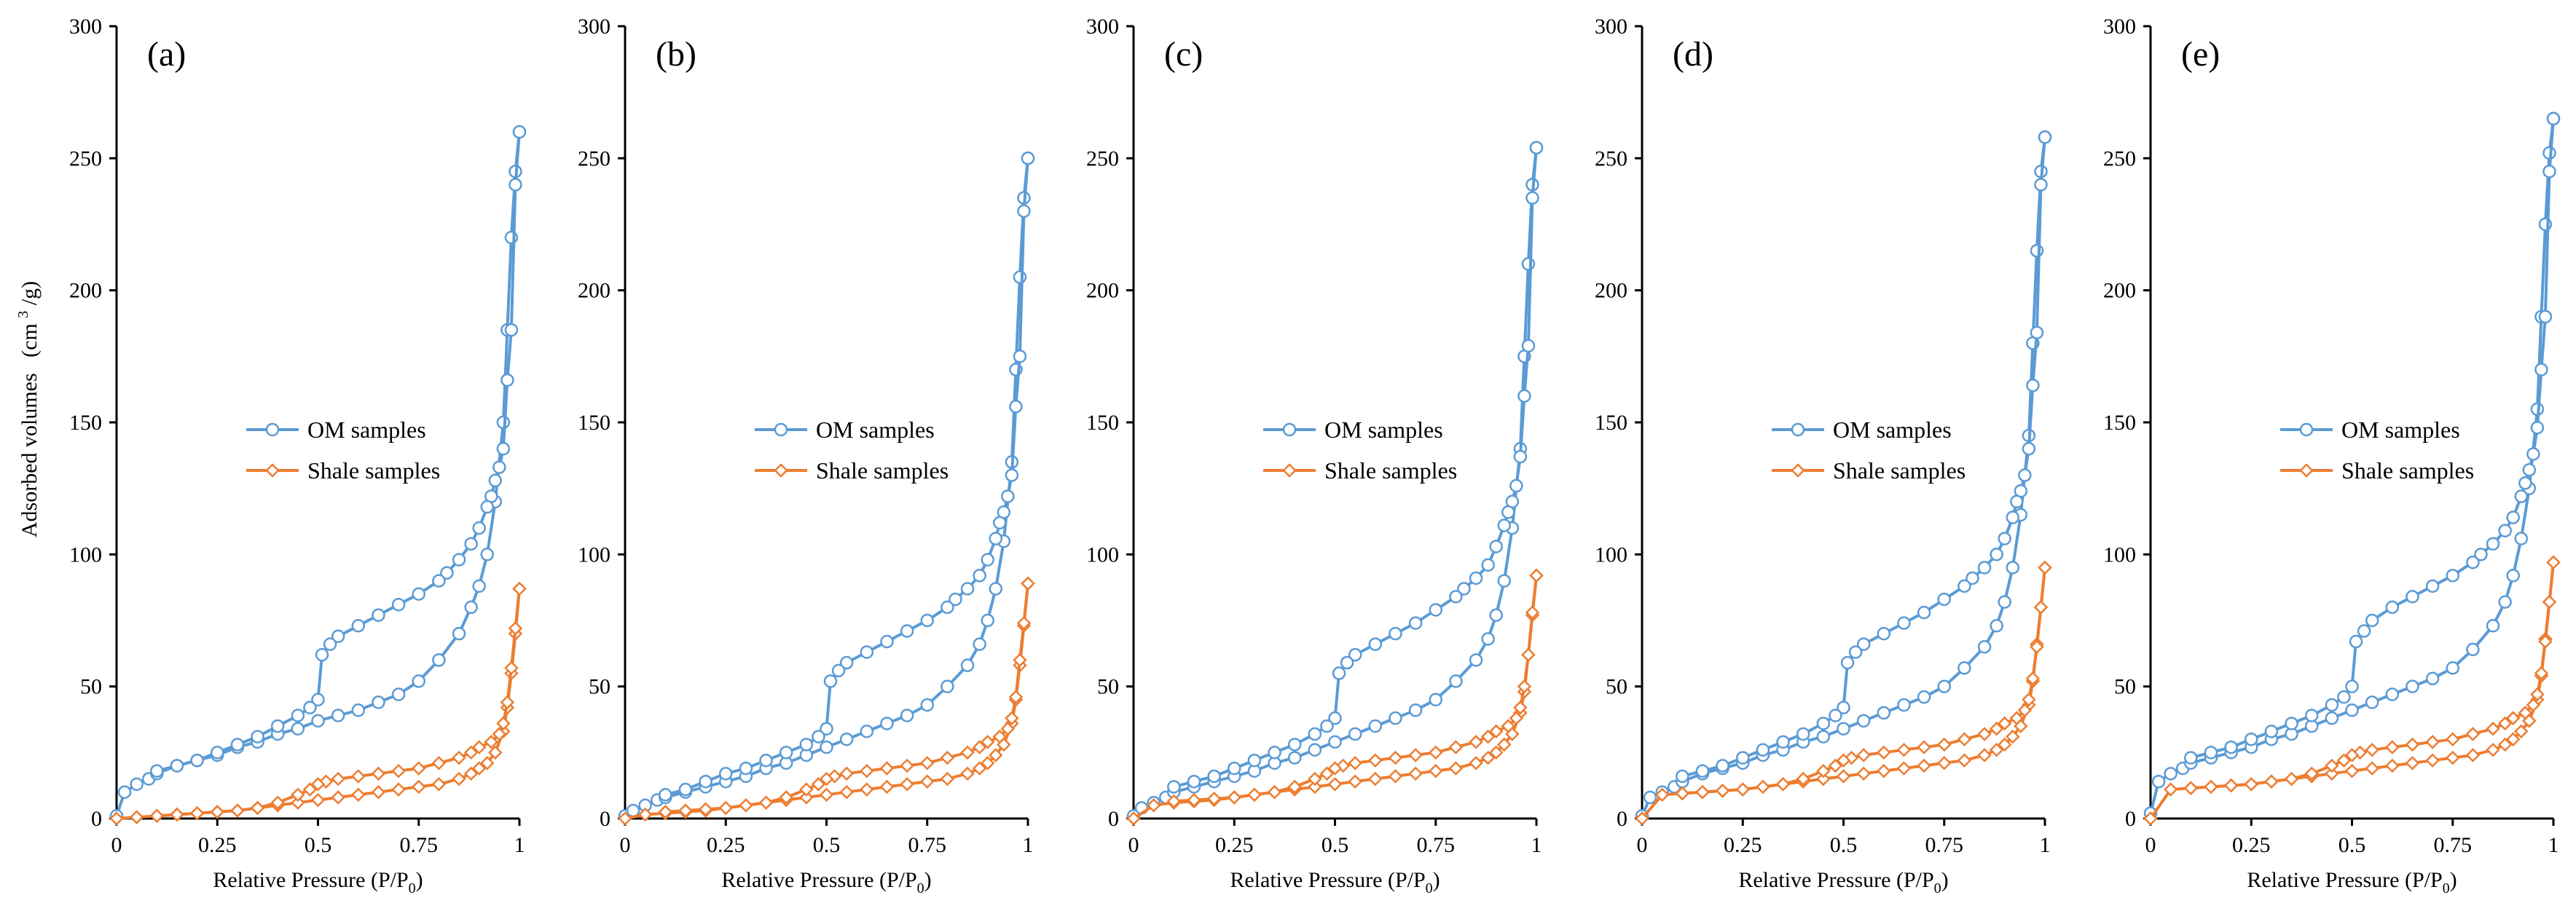  What do you see at coordinates (272, 470) in the screenshot?
I see `legend-marker-shale` at bounding box center [272, 470].